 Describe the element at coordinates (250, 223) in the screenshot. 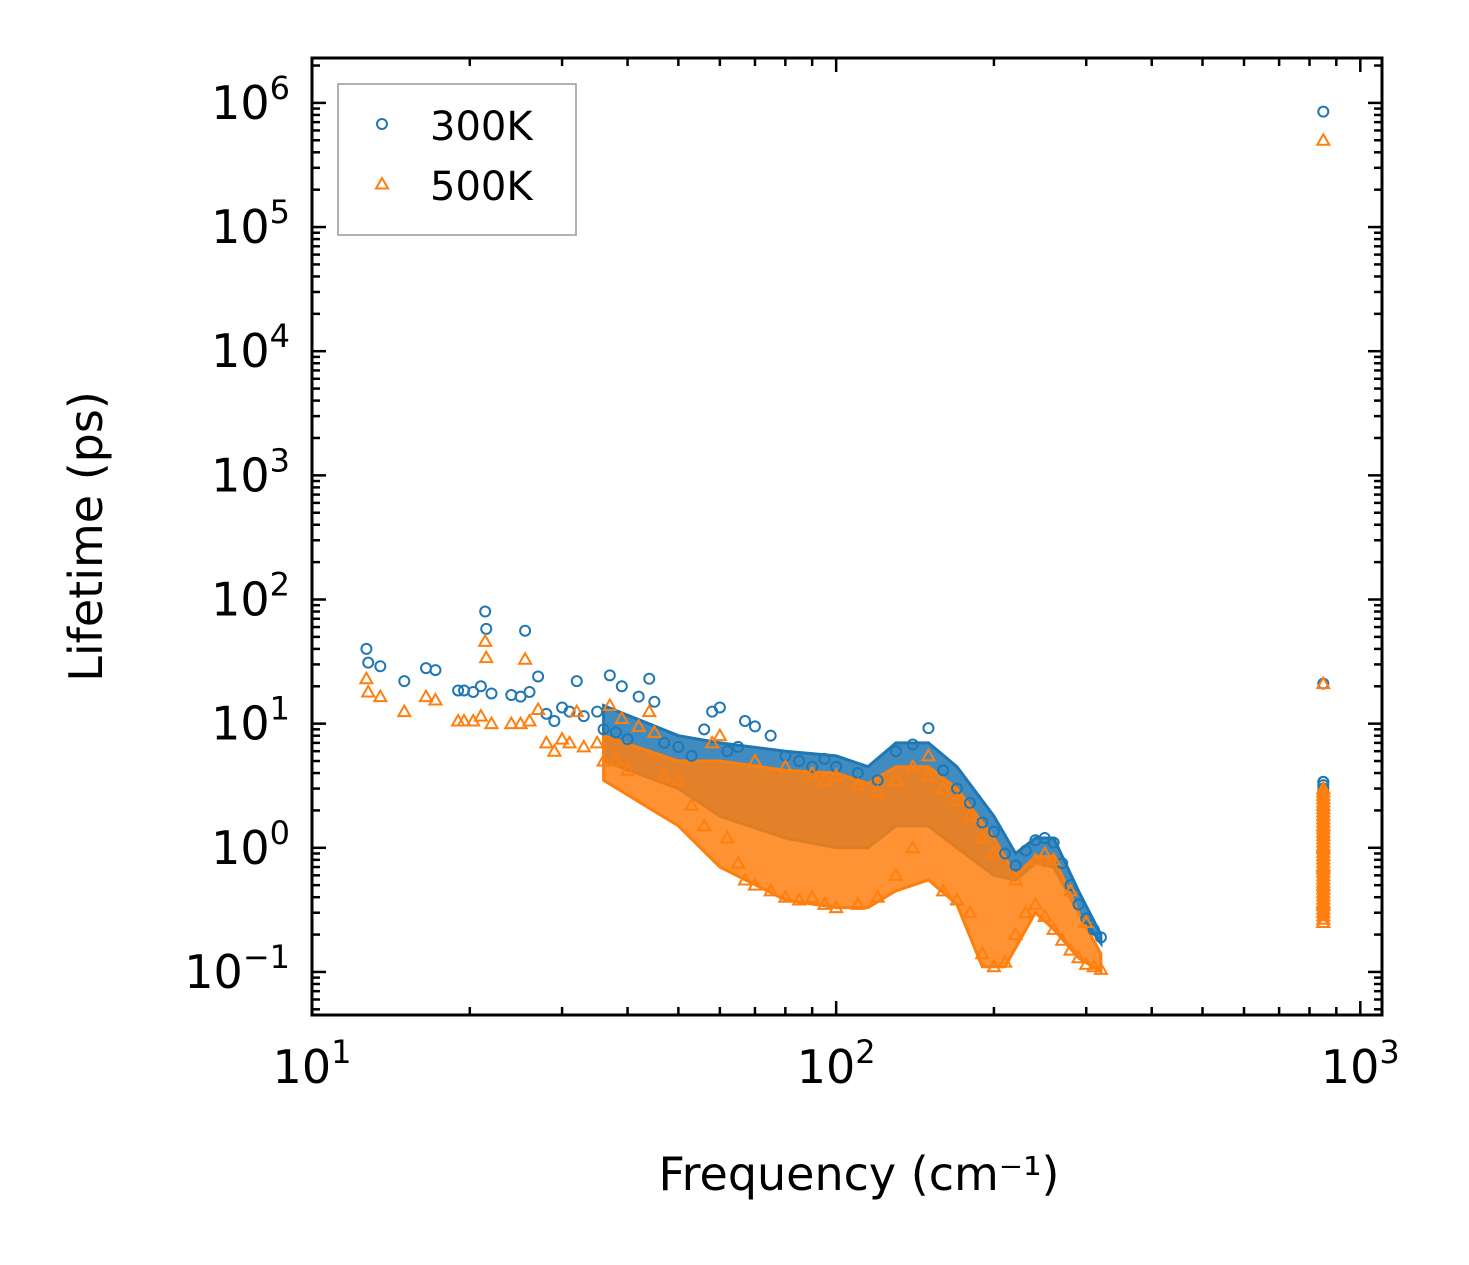

I see `y-tick-label: 10⁵` at that location.